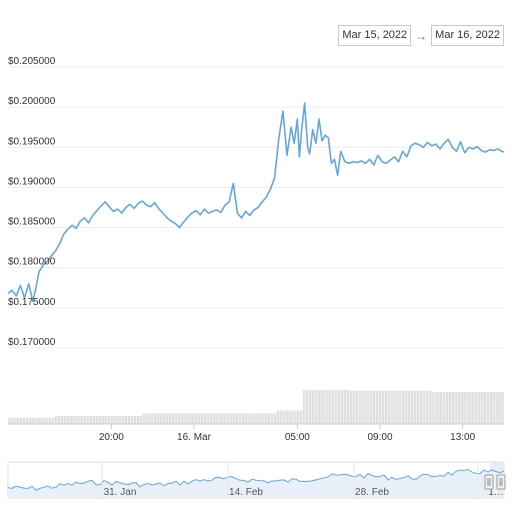 This screenshot has width=512, height=512. What do you see at coordinates (467, 35) in the screenshot?
I see `range-to-input: Mar 16, 2022` at bounding box center [467, 35].